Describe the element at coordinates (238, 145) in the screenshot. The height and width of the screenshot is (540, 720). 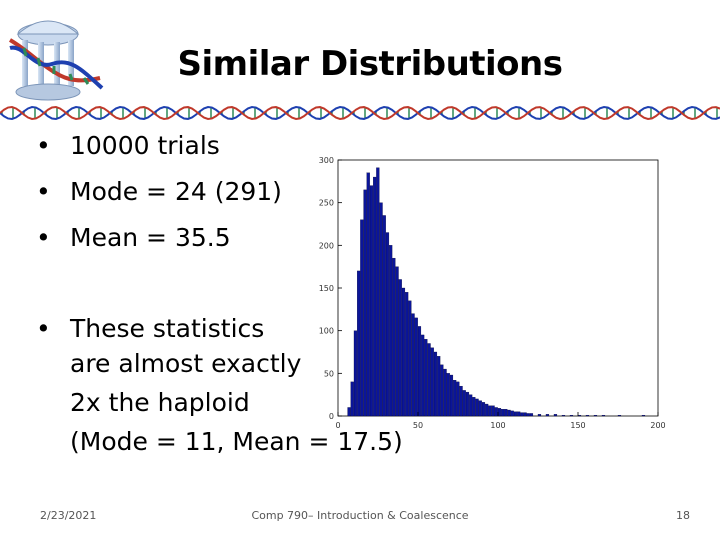
I see `bullet-item: 10000 trials` at that location.